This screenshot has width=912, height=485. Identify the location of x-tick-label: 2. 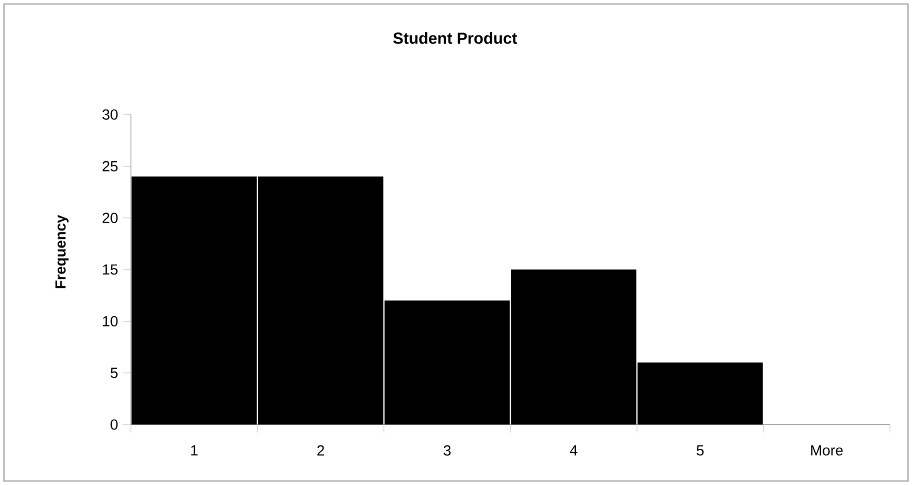
(320, 450).